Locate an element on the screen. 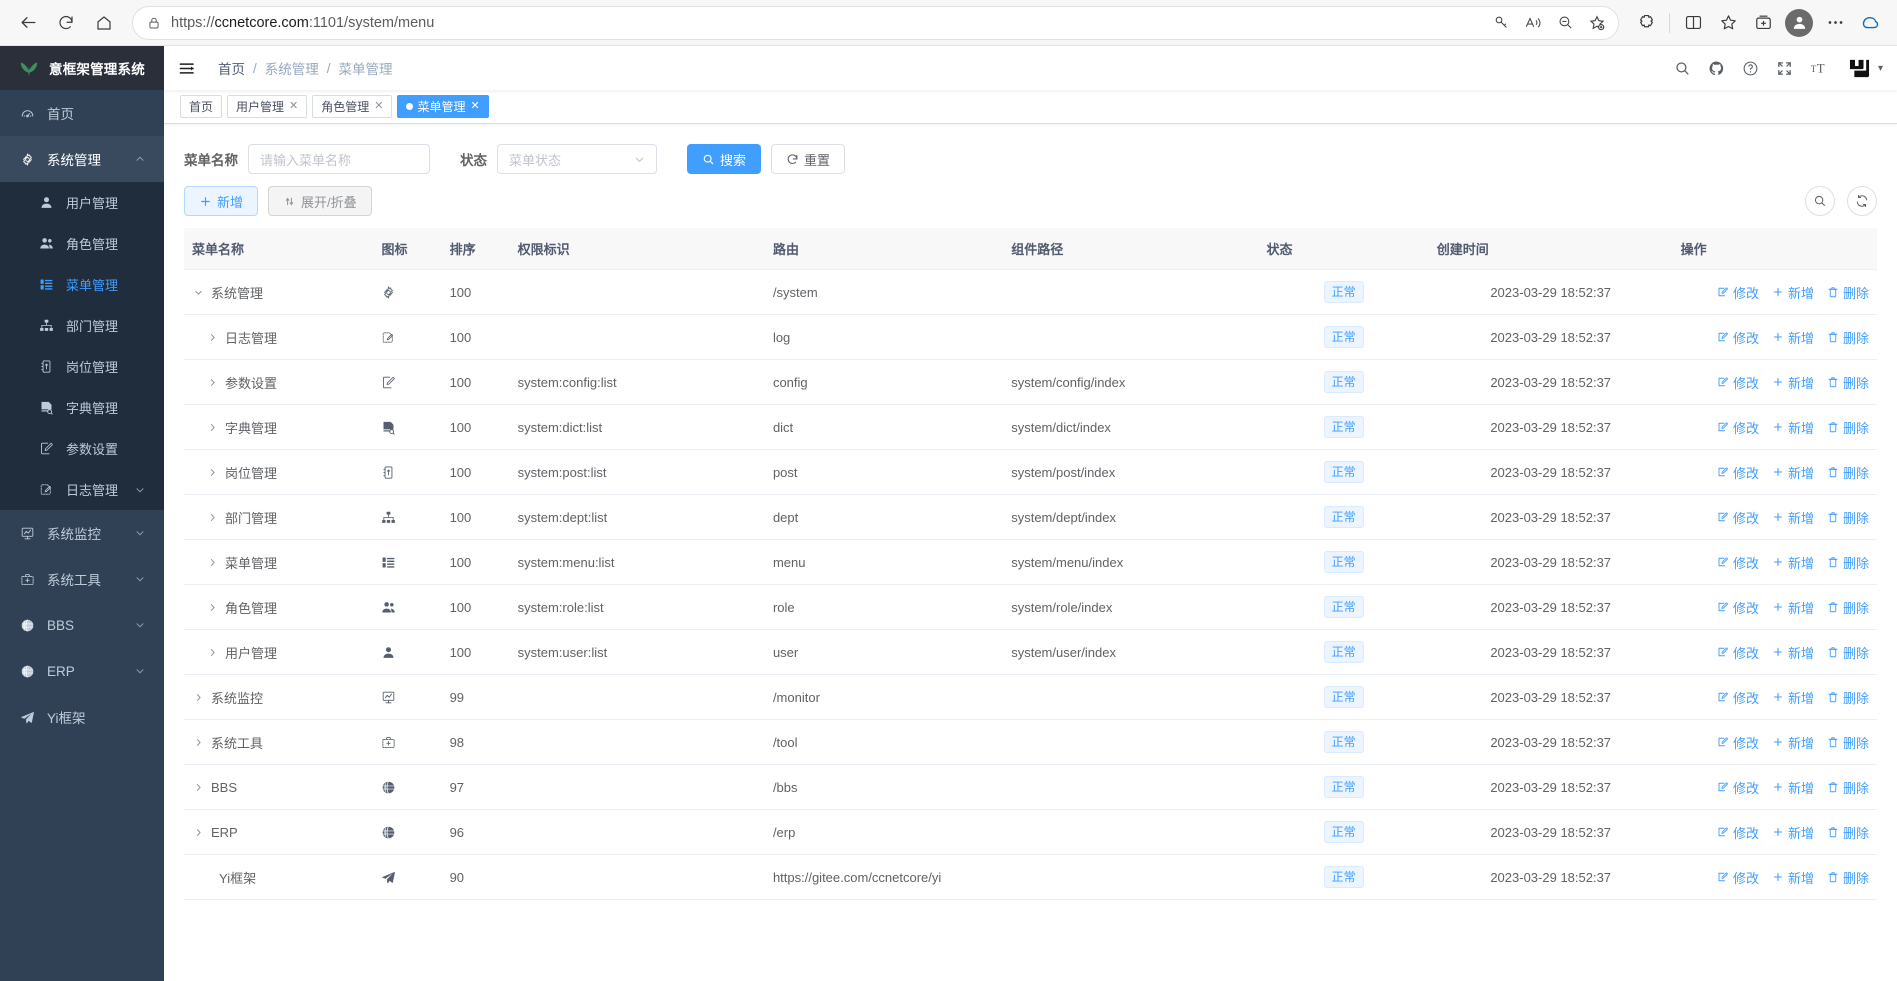 The width and height of the screenshot is (1897, 981). table-row: ERP 96/erp 正常 2023-03-29 18:52:37 修改 新增 删除 is located at coordinates (1030, 832).